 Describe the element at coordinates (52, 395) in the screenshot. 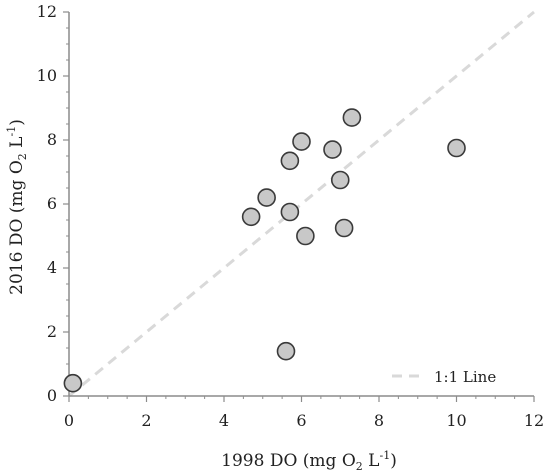

I see `y-tick-label: 0` at that location.